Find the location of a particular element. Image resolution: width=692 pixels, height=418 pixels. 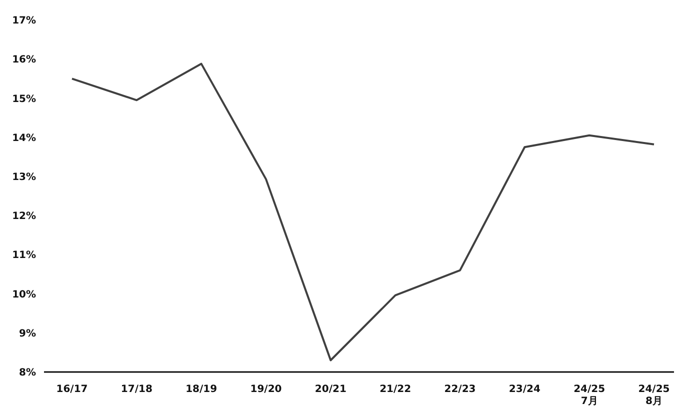

x-tick-label: 16/17 is located at coordinates (72, 389).